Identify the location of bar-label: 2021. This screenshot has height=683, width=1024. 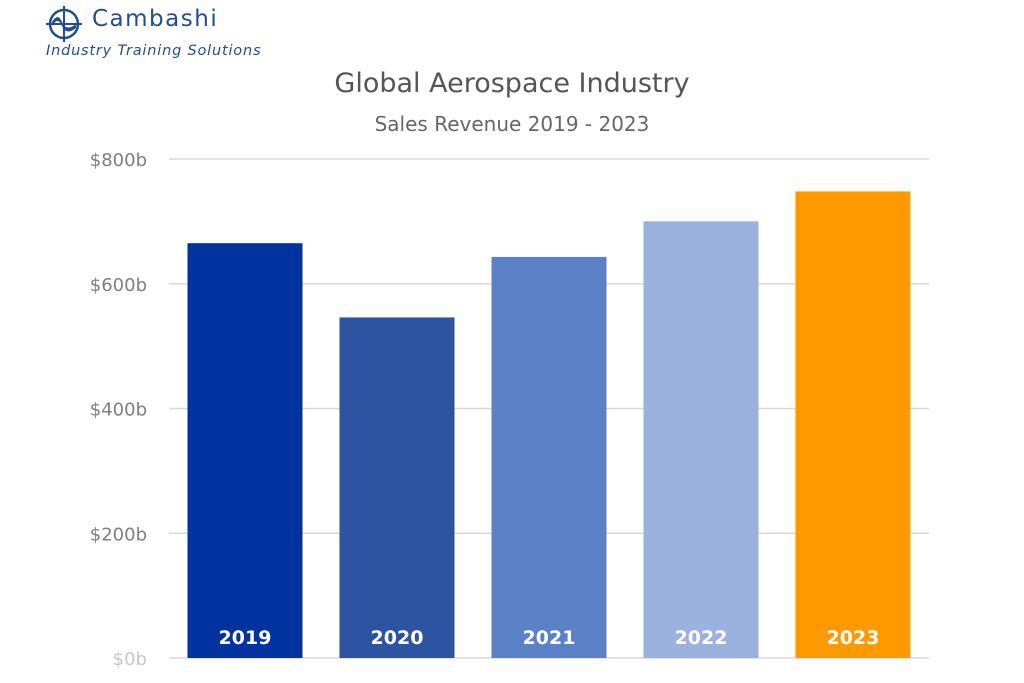
(549, 638).